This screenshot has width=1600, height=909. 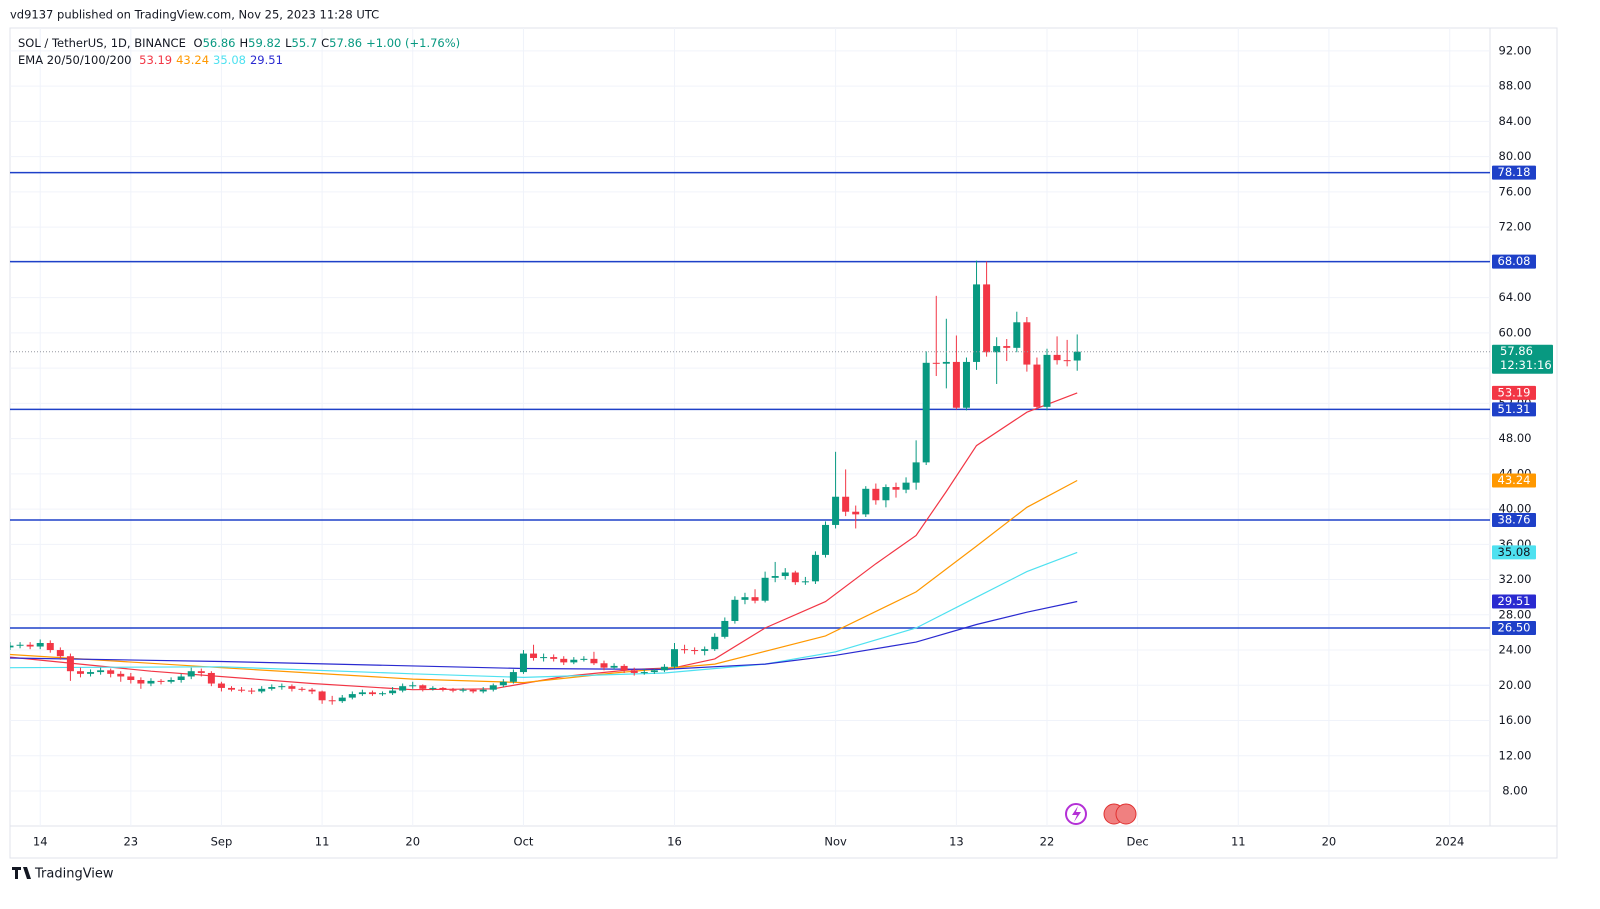 I want to click on y-tick-label: 84.00, so click(x=1515, y=121).